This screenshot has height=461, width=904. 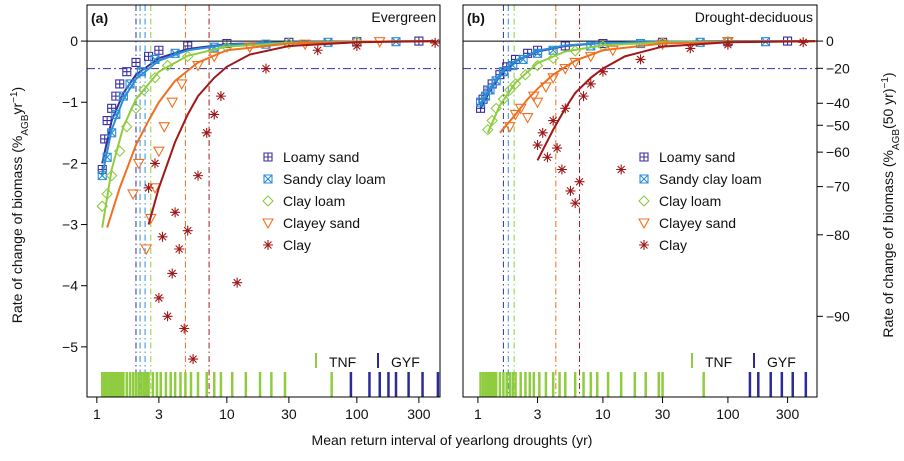 What do you see at coordinates (838, 316) in the screenshot?
I see `y2-tick-label: −90` at bounding box center [838, 316].